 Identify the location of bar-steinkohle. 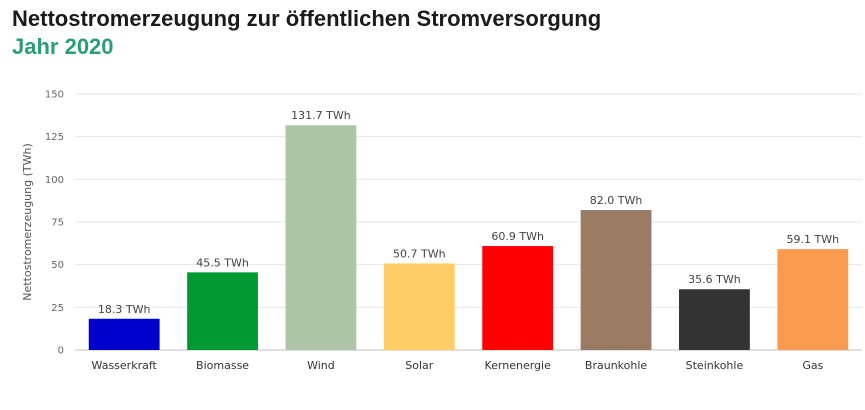
(714, 319).